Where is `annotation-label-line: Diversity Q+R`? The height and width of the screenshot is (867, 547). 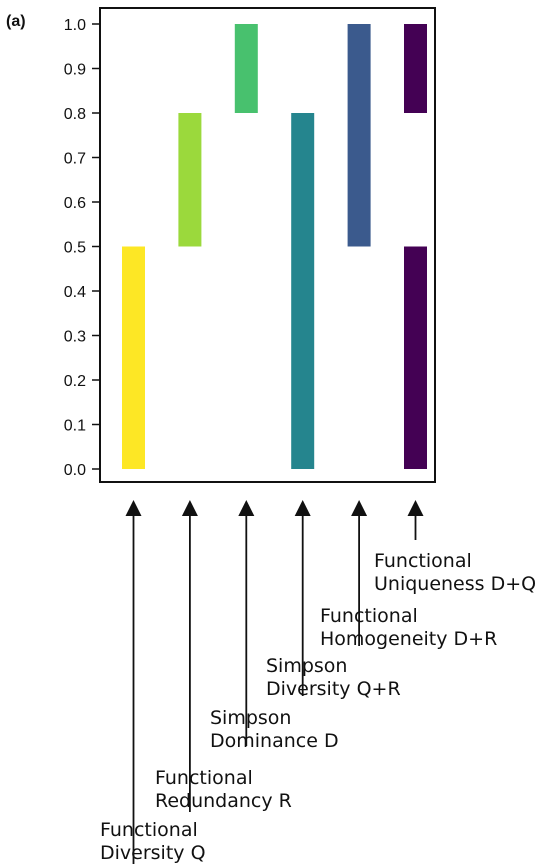
annotation-label-line: Diversity Q+R is located at coordinates (333, 689).